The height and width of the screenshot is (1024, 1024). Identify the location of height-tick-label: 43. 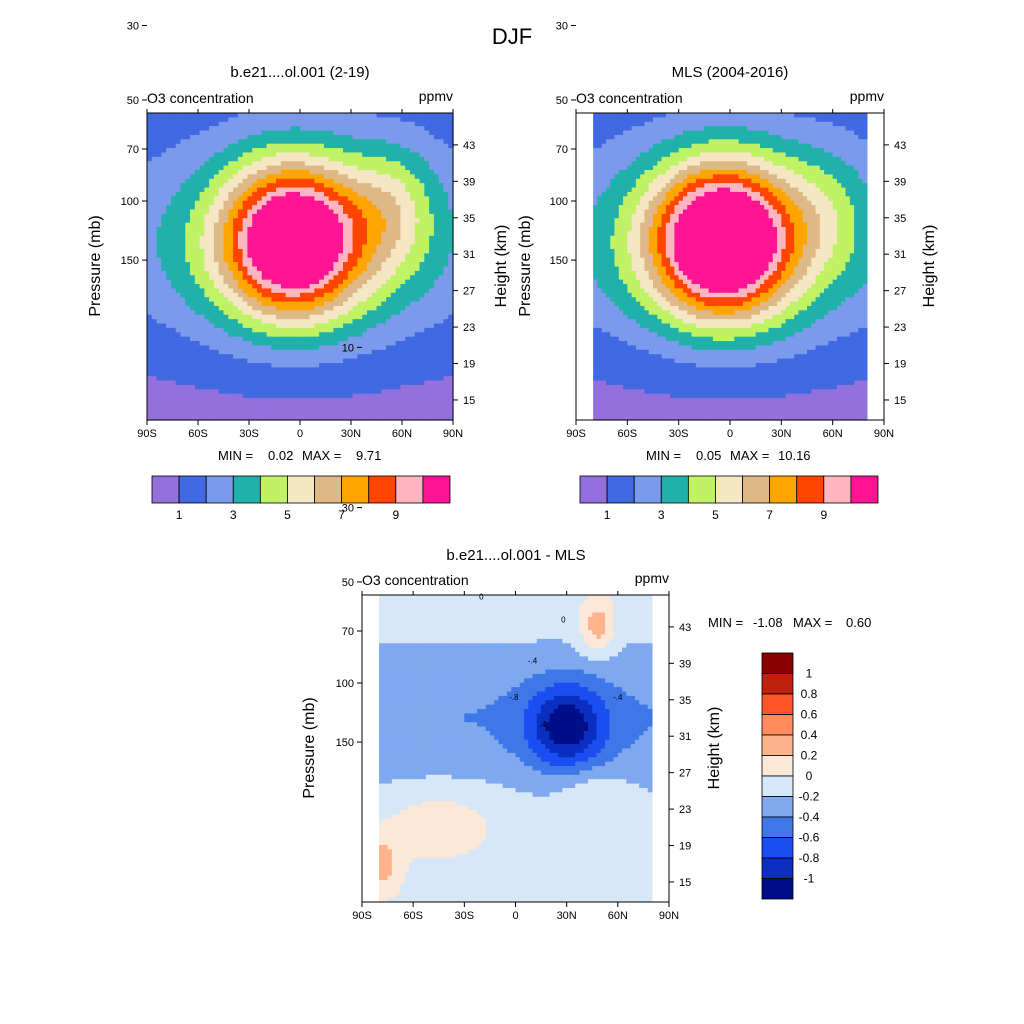
(469, 146).